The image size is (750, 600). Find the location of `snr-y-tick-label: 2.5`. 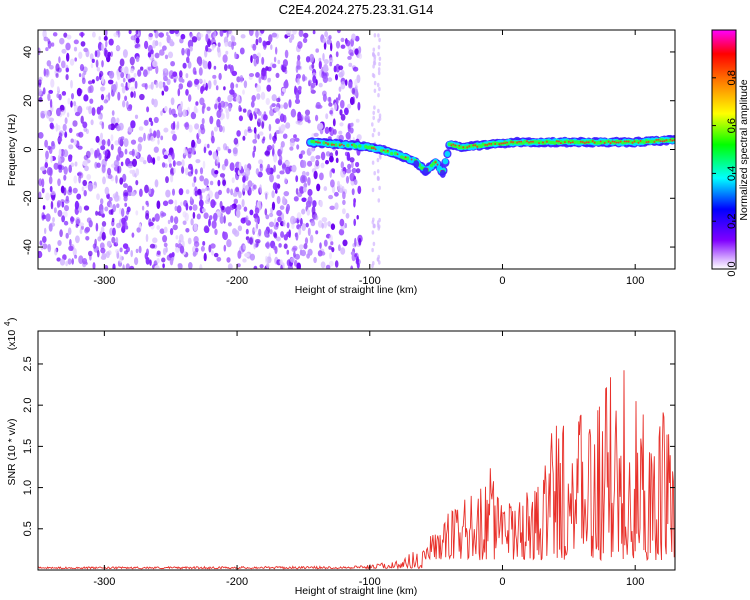

snr-y-tick-label: 2.5 is located at coordinates (28, 363).